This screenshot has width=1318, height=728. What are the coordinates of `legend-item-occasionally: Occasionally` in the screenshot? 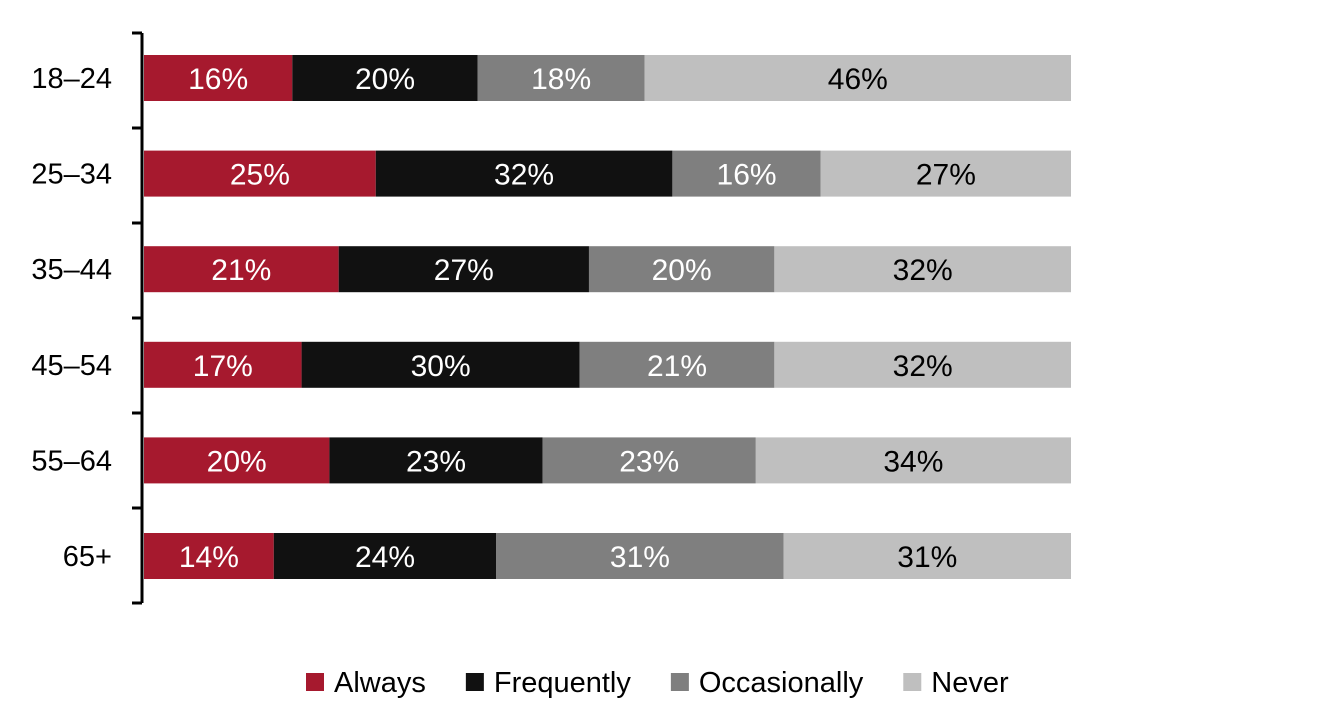 It's located at (767, 683).